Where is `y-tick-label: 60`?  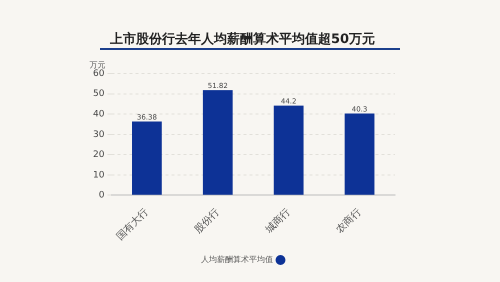
y-tick-label: 60 is located at coordinates (99, 73).